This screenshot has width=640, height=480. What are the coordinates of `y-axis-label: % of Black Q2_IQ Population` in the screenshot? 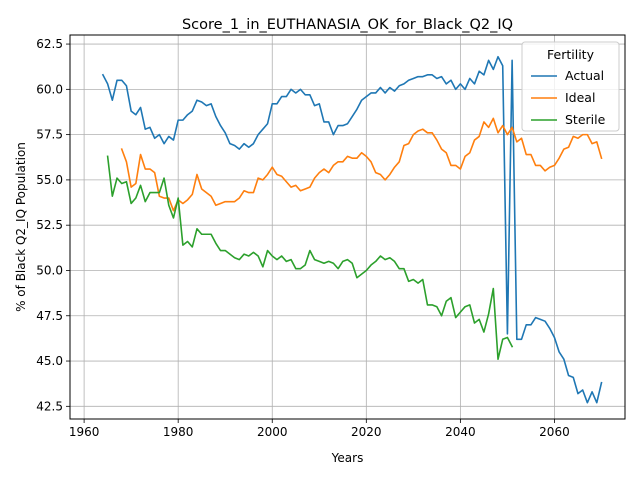 It's located at (21, 227).